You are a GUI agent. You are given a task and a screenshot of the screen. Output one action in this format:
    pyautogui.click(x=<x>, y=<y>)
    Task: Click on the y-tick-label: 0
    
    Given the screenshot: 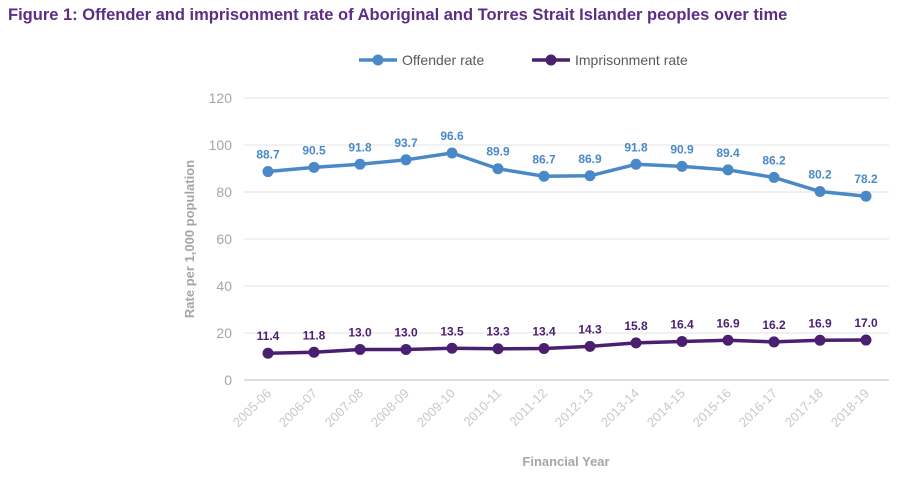 What is the action you would take?
    pyautogui.click(x=228, y=380)
    